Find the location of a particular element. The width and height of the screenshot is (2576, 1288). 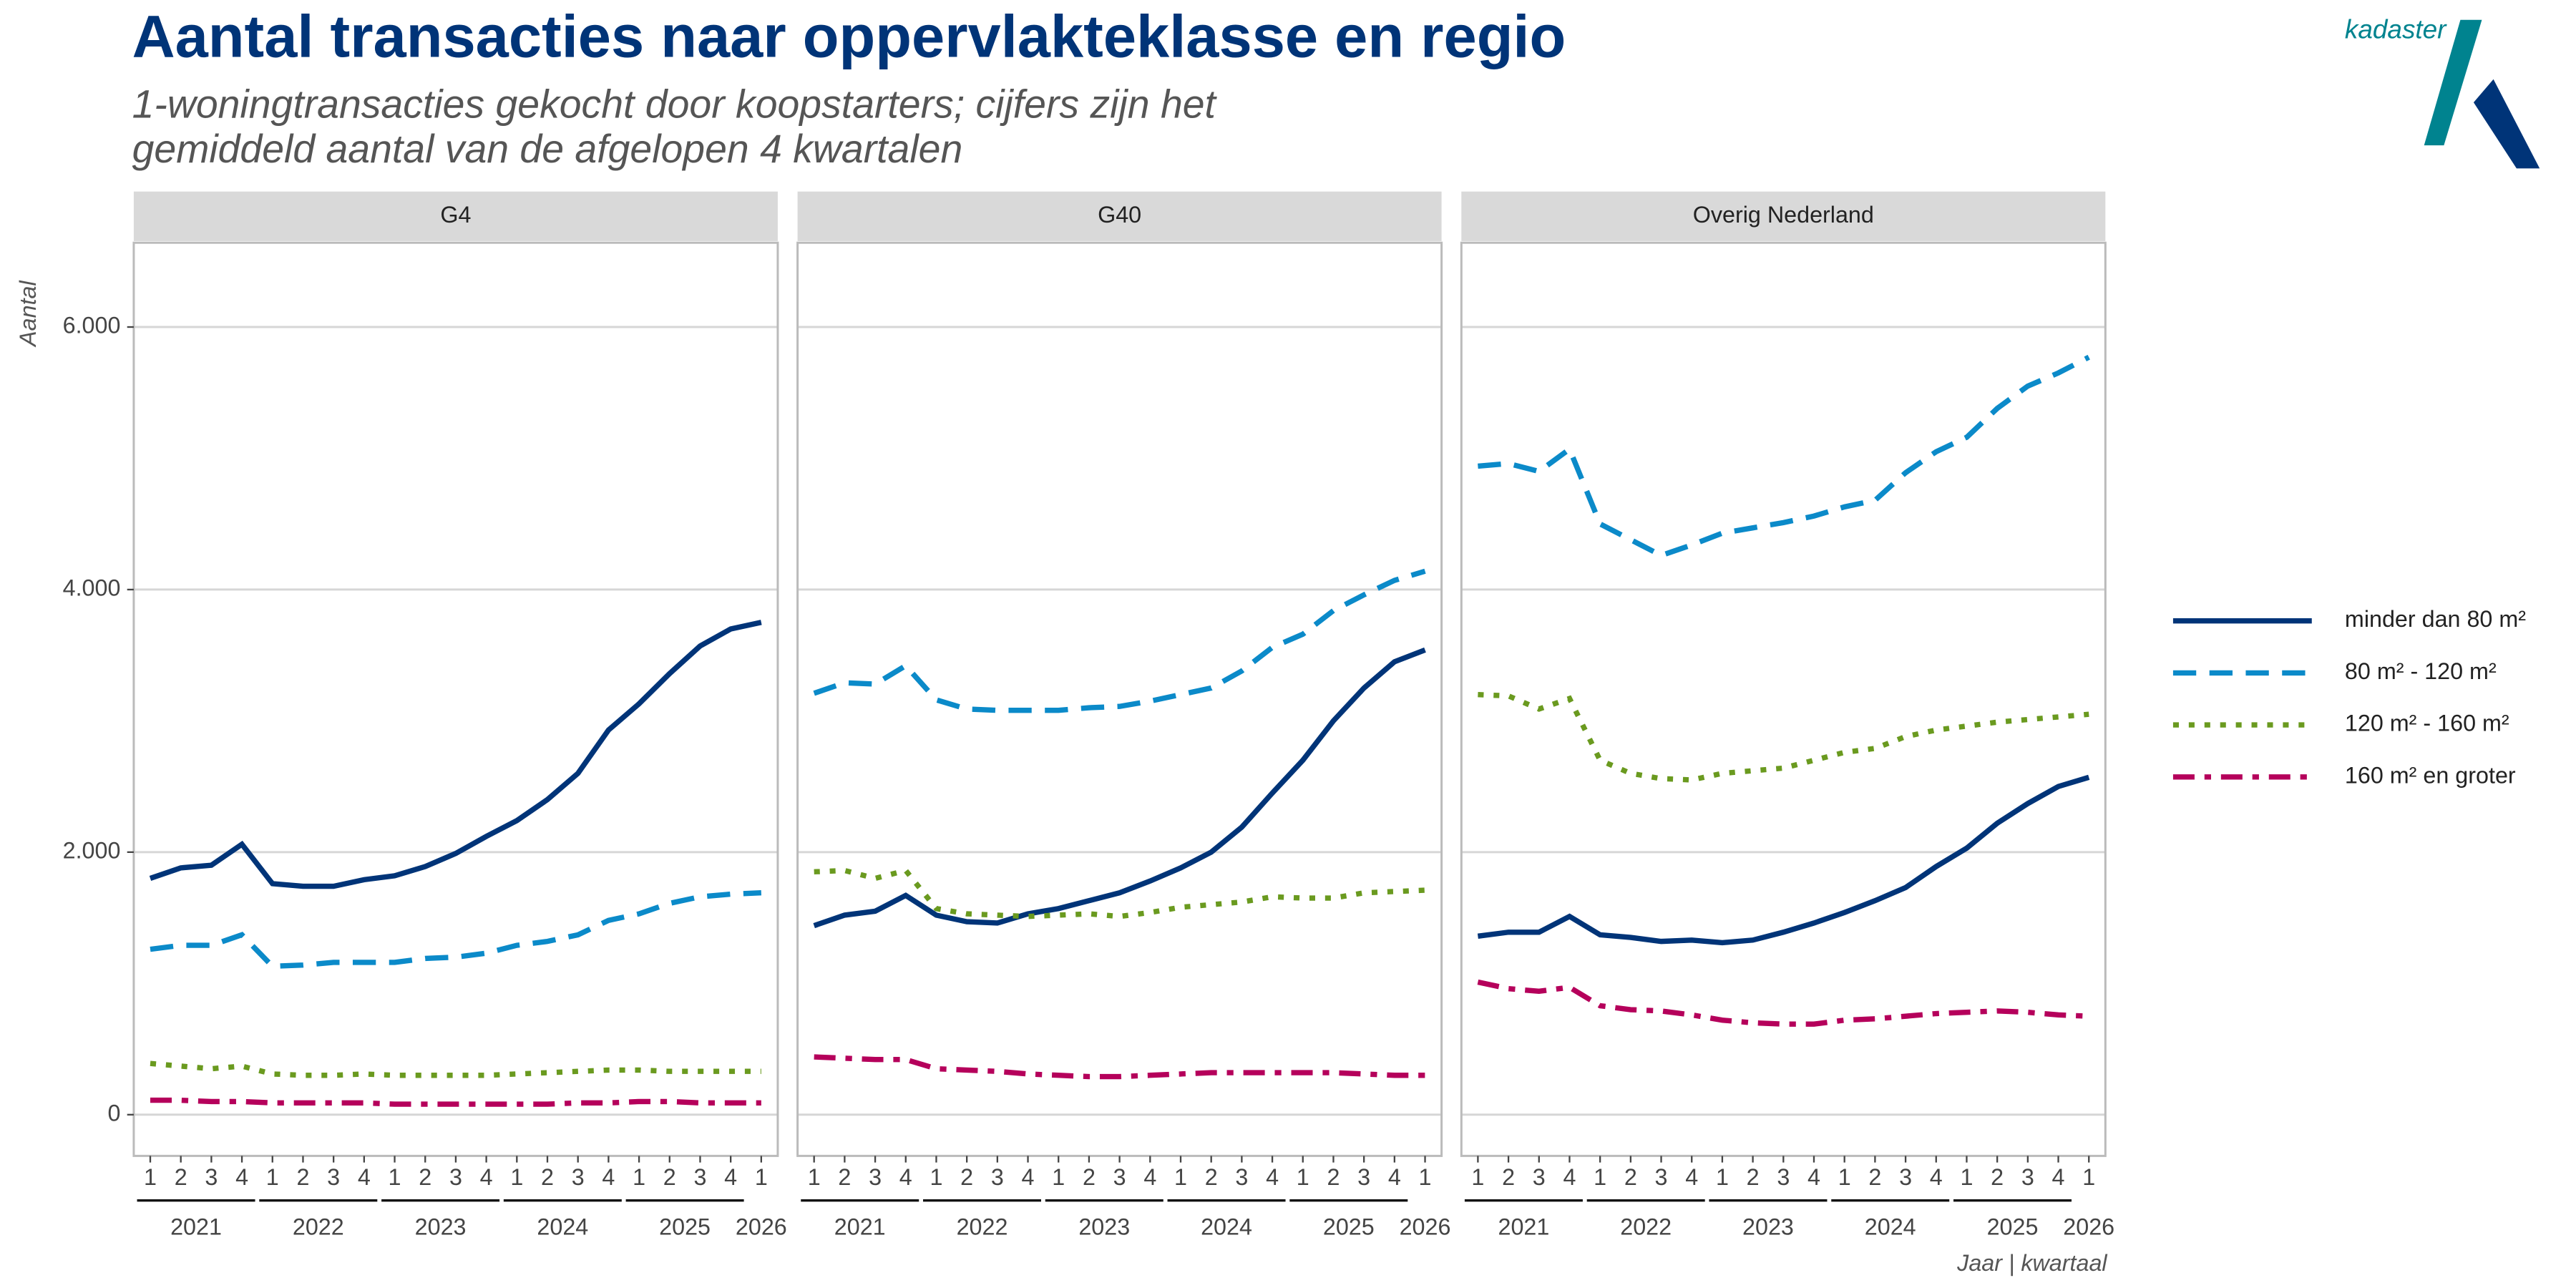

logo-text: kadaster is located at coordinates (2396, 29).